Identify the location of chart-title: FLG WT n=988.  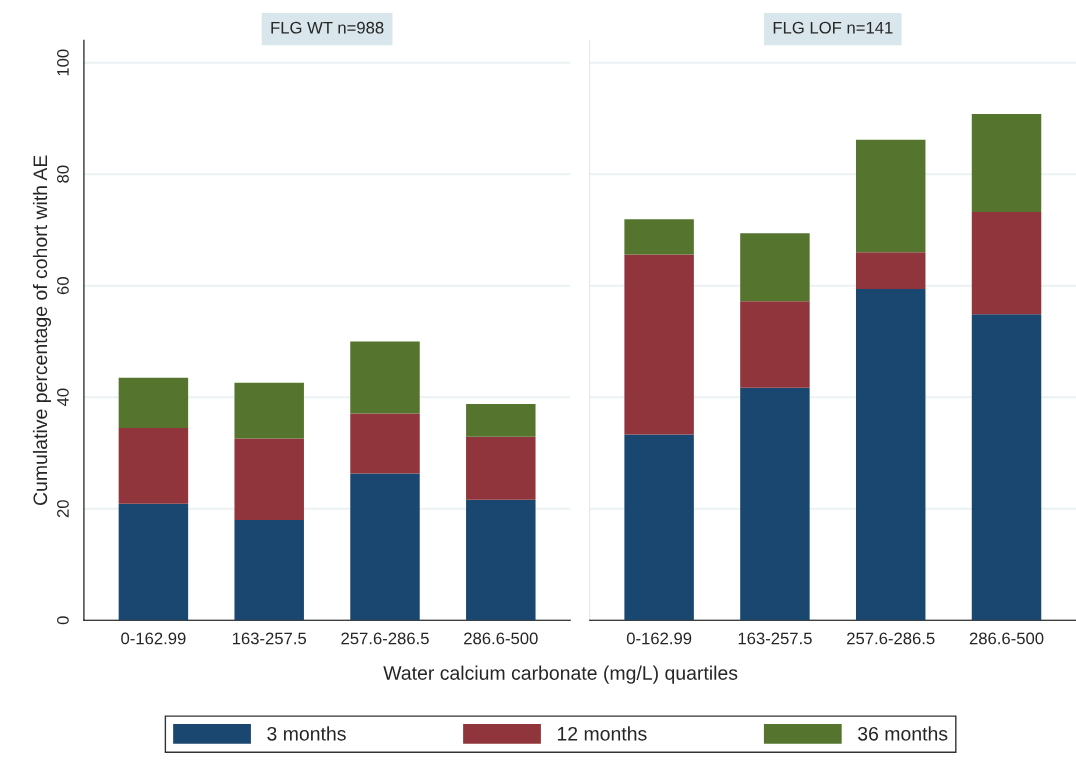
(327, 27).